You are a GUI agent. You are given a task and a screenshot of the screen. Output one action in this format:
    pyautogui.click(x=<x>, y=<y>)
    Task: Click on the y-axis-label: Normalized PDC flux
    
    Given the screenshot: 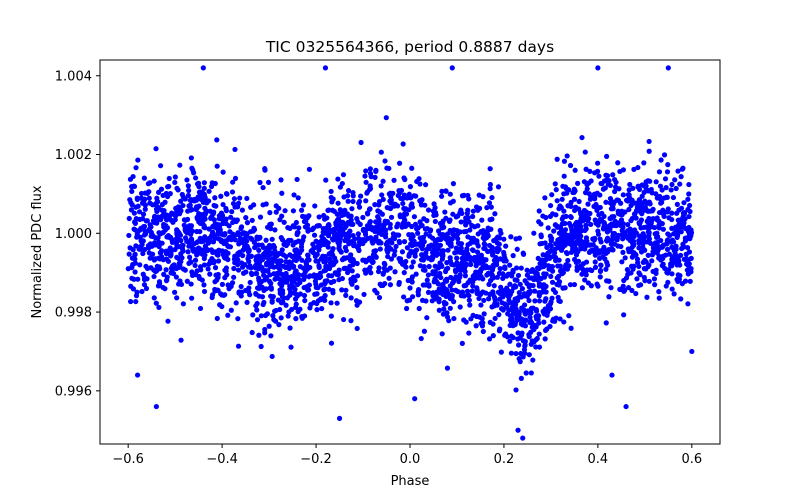 What is the action you would take?
    pyautogui.click(x=37, y=251)
    